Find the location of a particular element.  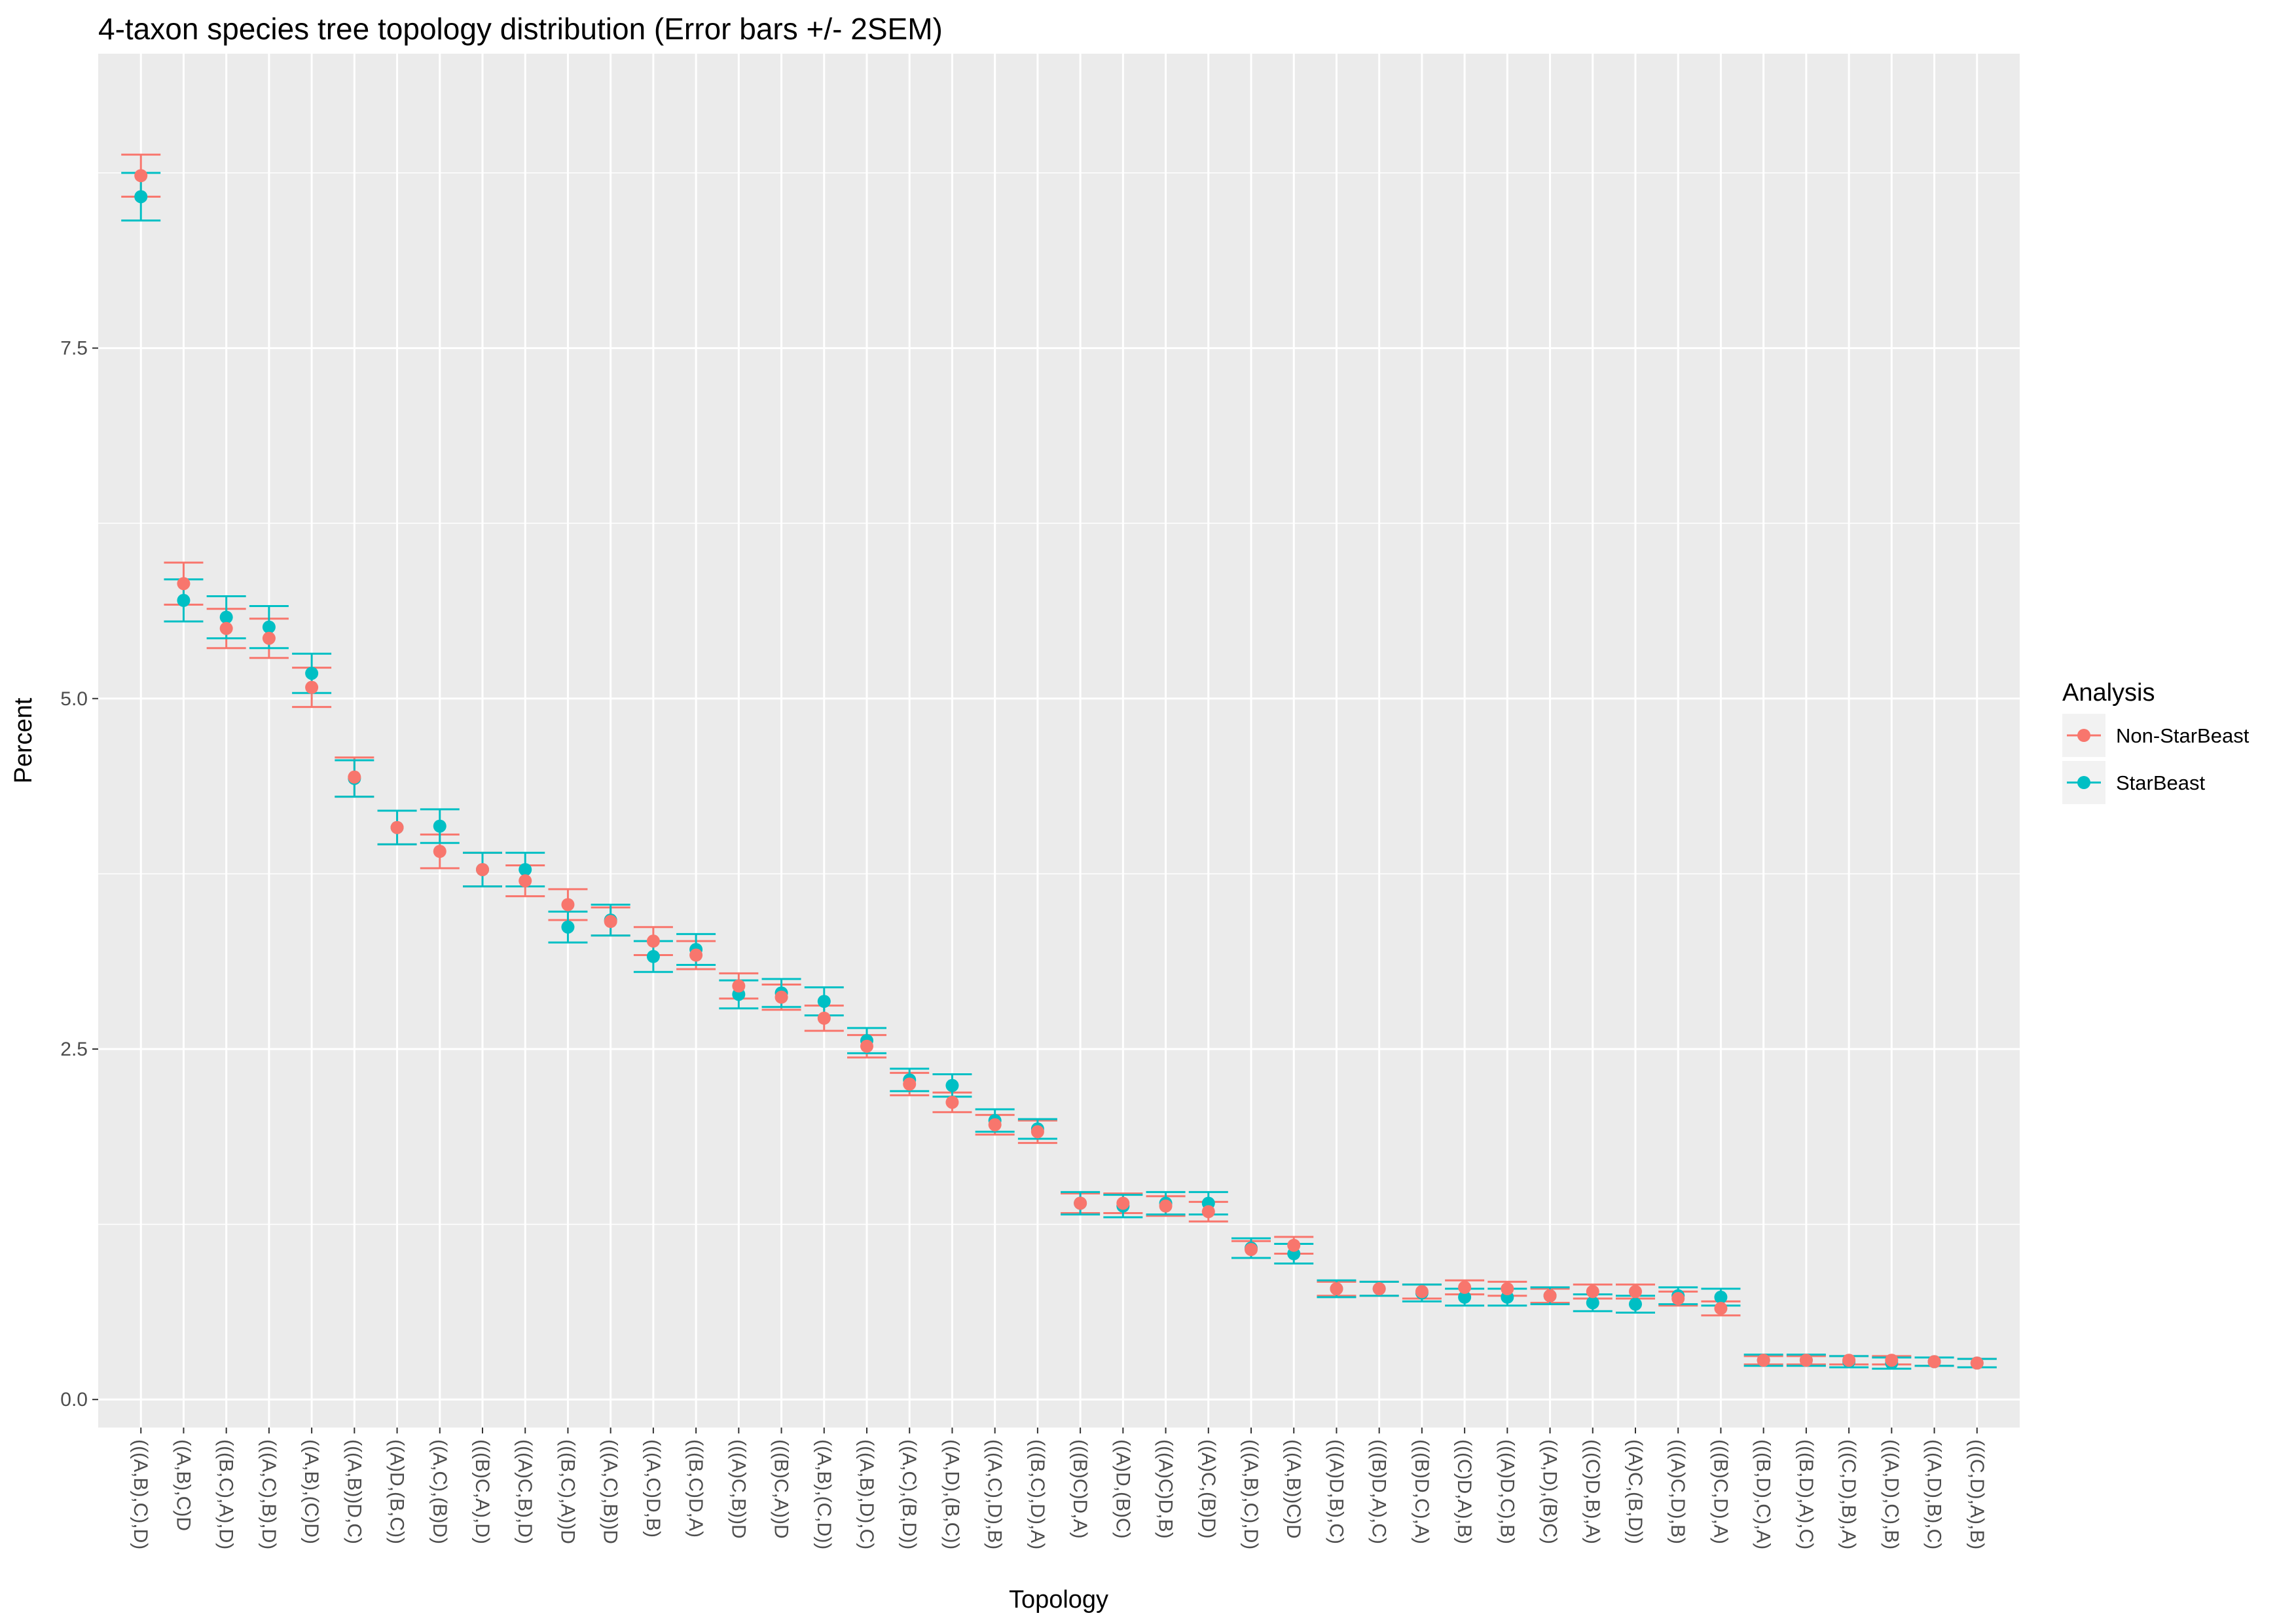

x-tick-label: (((B,D),A),C) is located at coordinates (1806, 1494).